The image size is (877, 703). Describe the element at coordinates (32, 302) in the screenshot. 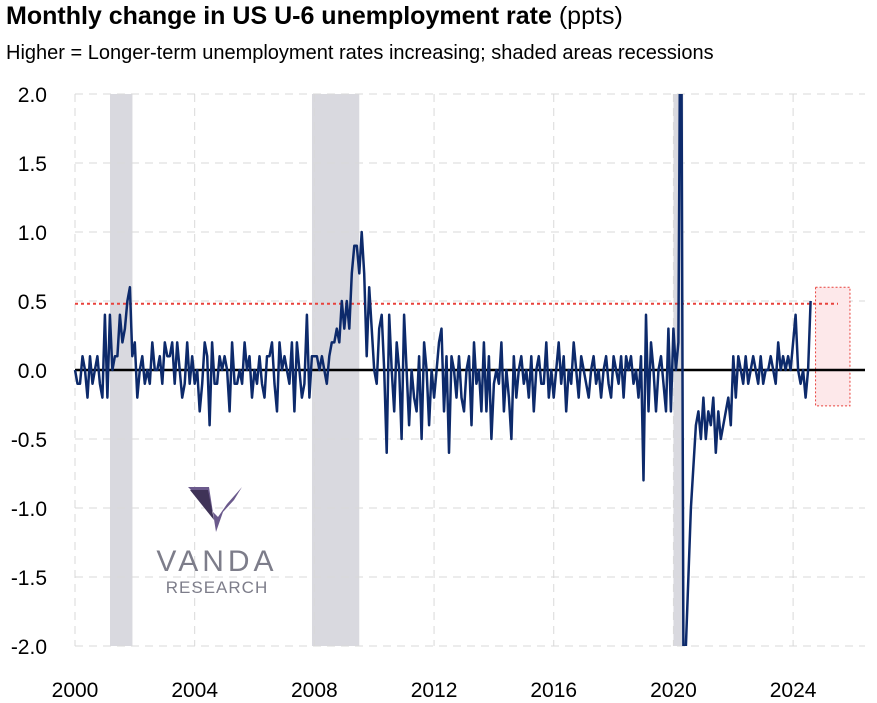

I see `y-tick-label: 0.5` at that location.